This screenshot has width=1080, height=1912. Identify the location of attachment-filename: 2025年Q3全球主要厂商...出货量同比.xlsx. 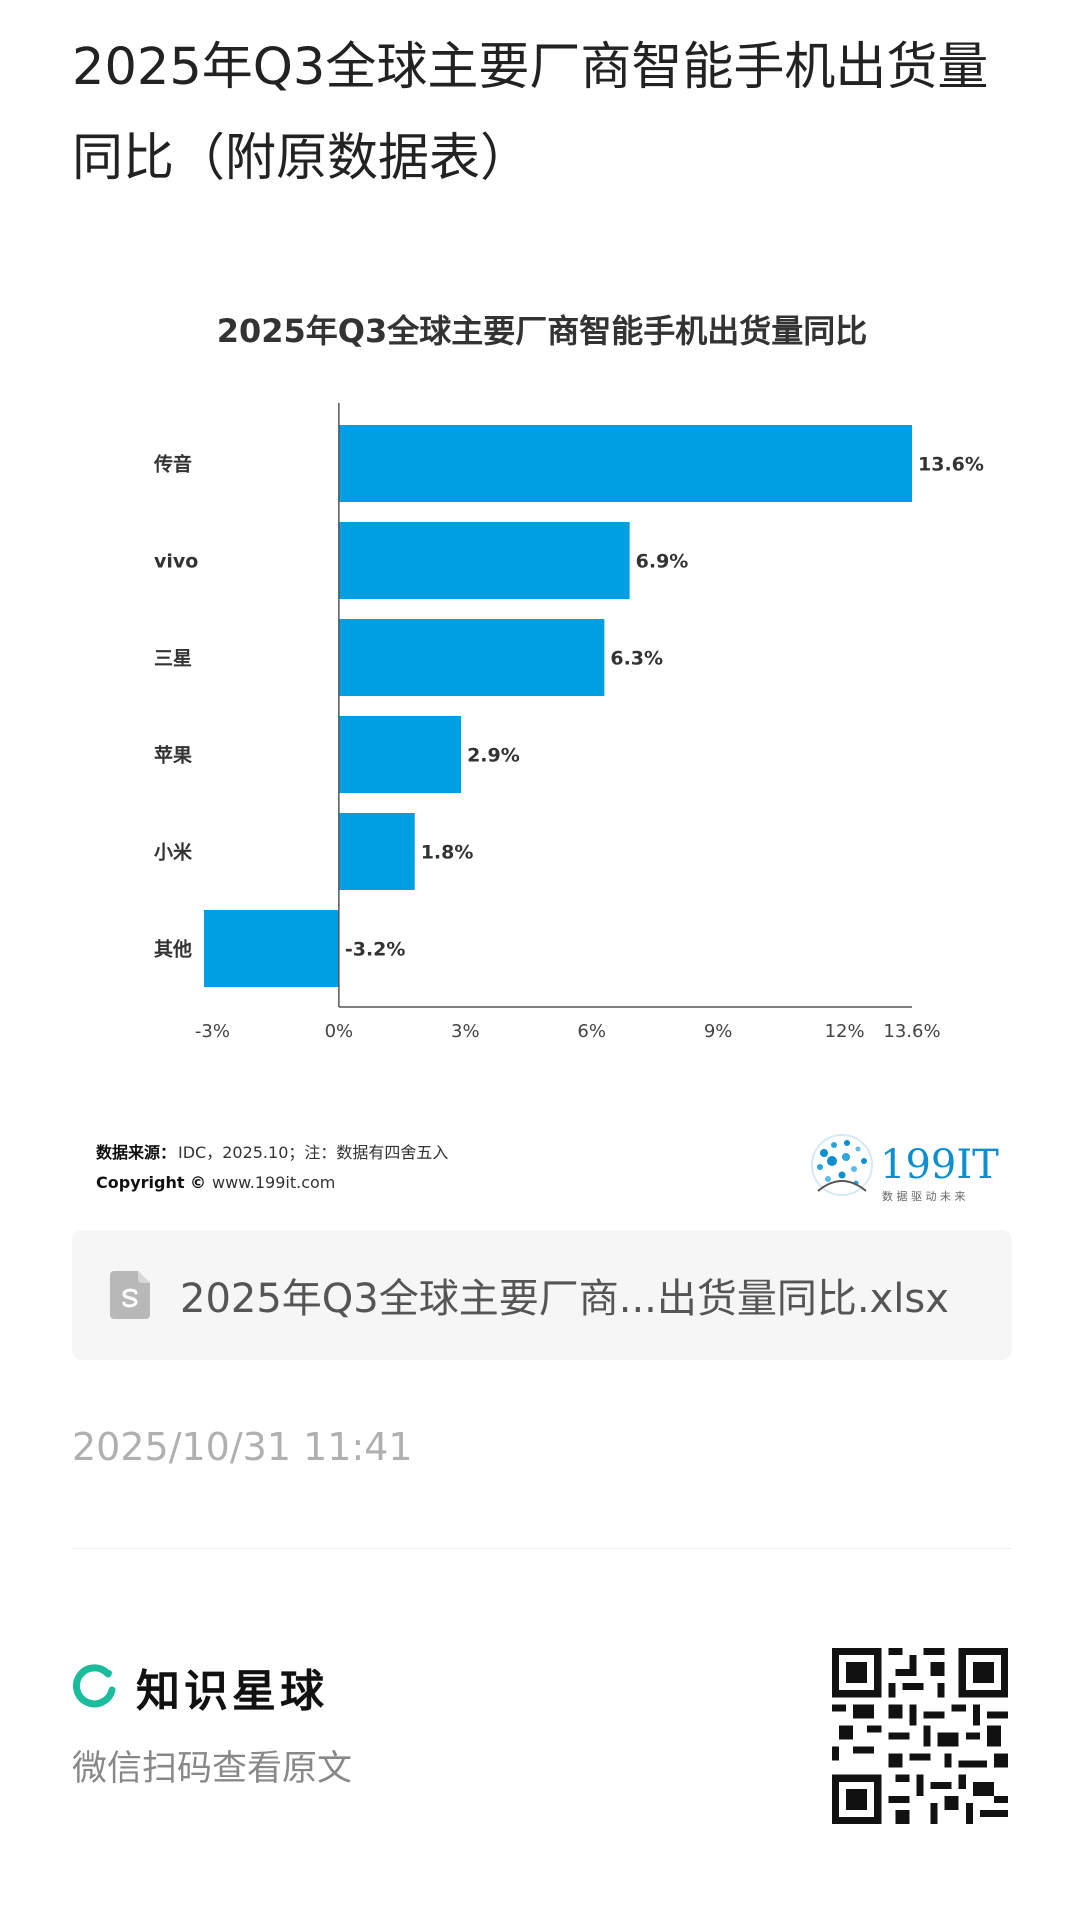
(564, 1299).